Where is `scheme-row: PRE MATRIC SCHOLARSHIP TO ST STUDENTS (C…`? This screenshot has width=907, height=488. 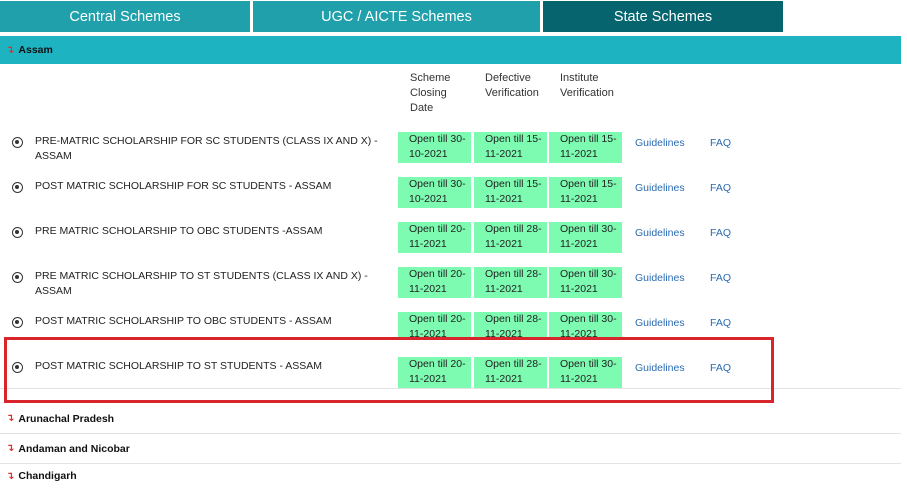
scheme-row: PRE MATRIC SCHOLARSHIP TO ST STUDENTS (C… is located at coordinates (450, 288).